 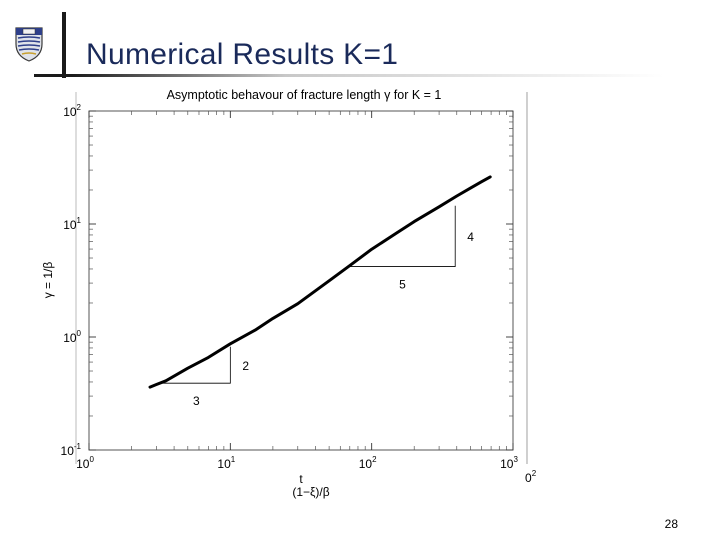 I want to click on slope-rise-label: 2, so click(x=245, y=366).